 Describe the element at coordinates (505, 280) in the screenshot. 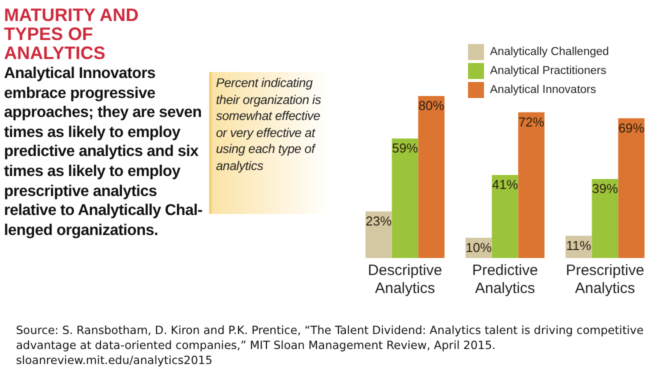

I see `x-tick-label: Predictive Analytics` at that location.